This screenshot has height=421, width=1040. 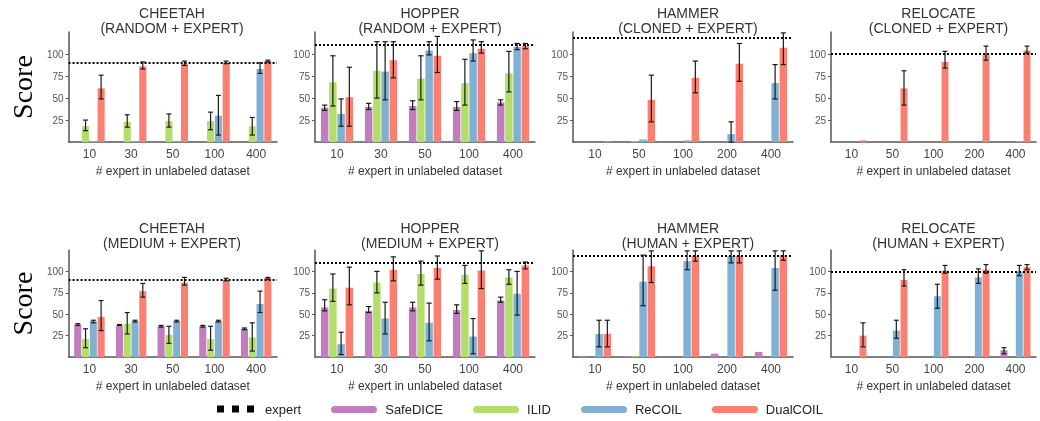 What do you see at coordinates (22, 303) in the screenshot?
I see `y-axis-title: Score` at bounding box center [22, 303].